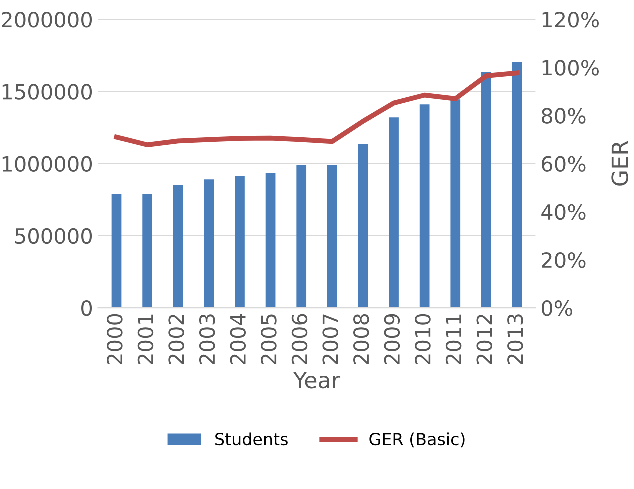 The height and width of the screenshot is (489, 634). What do you see at coordinates (146, 339) in the screenshot?
I see `x-tick-label: 2001` at bounding box center [146, 339].